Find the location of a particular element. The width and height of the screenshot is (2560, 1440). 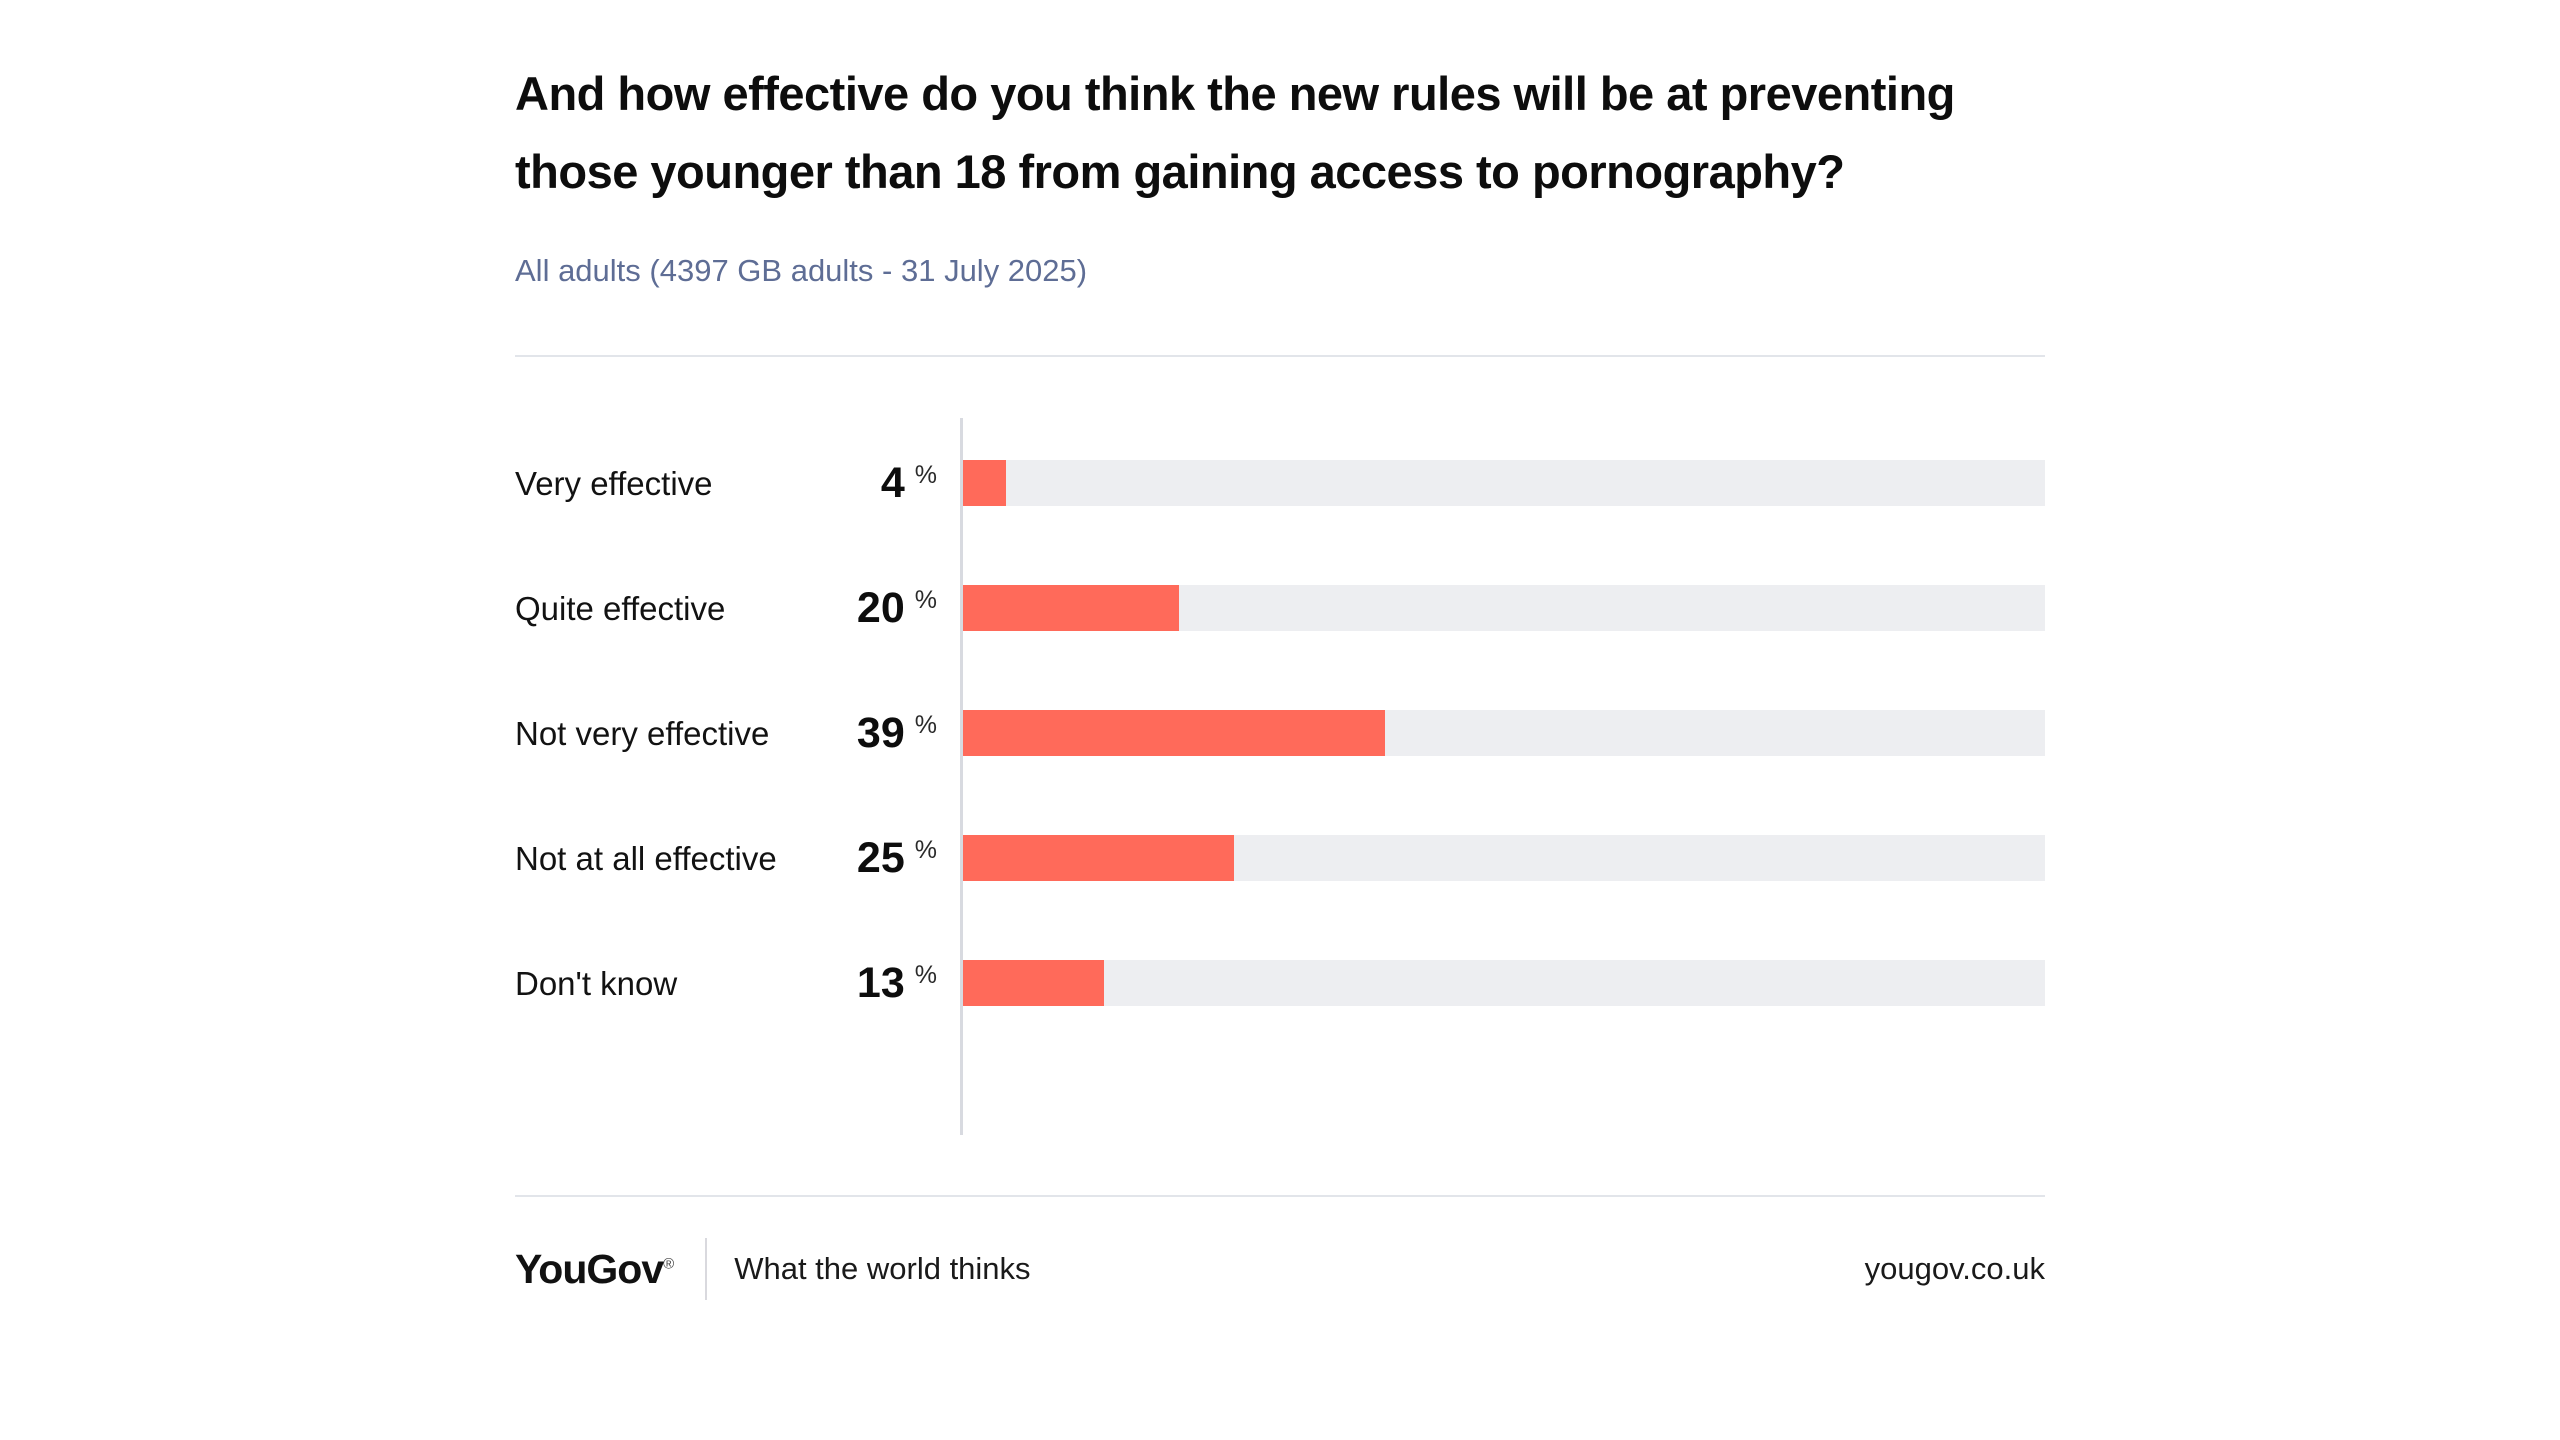

value-number: 25 is located at coordinates (880, 858).